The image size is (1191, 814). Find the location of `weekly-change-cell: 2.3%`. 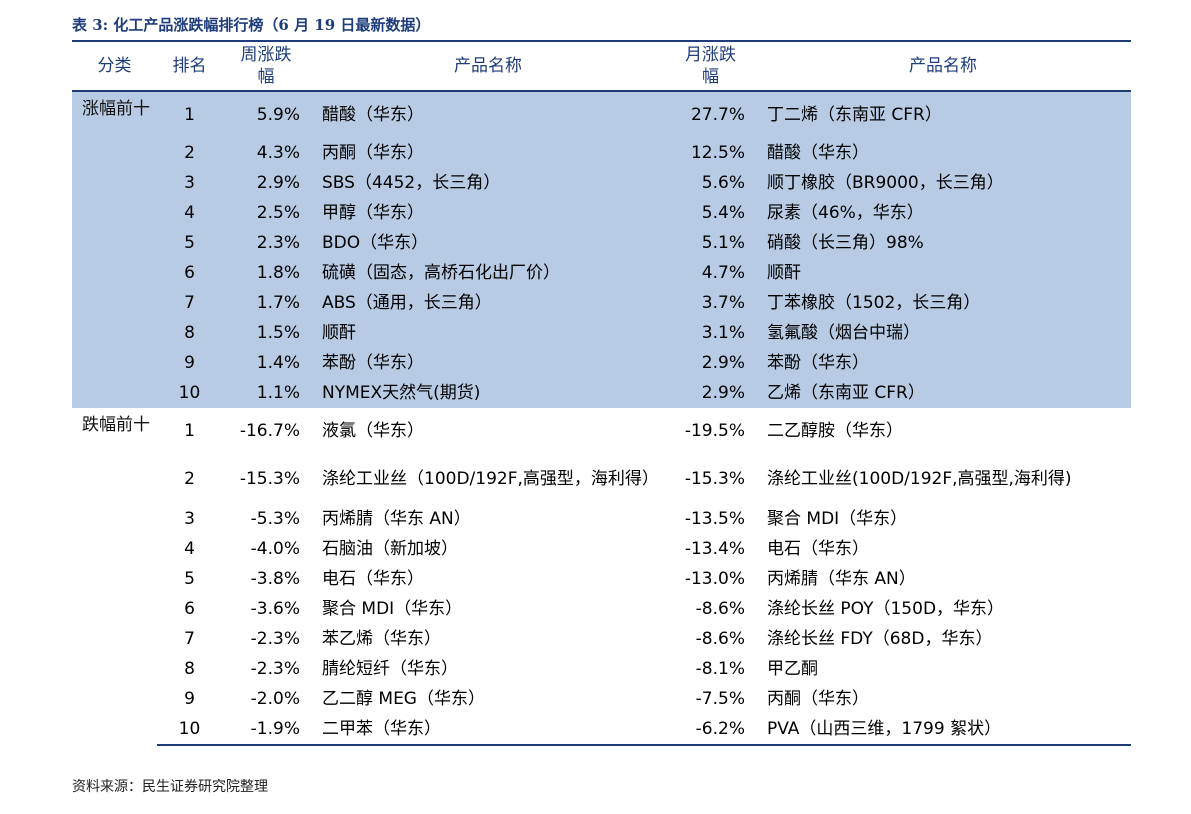

weekly-change-cell: 2.3% is located at coordinates (266, 243).